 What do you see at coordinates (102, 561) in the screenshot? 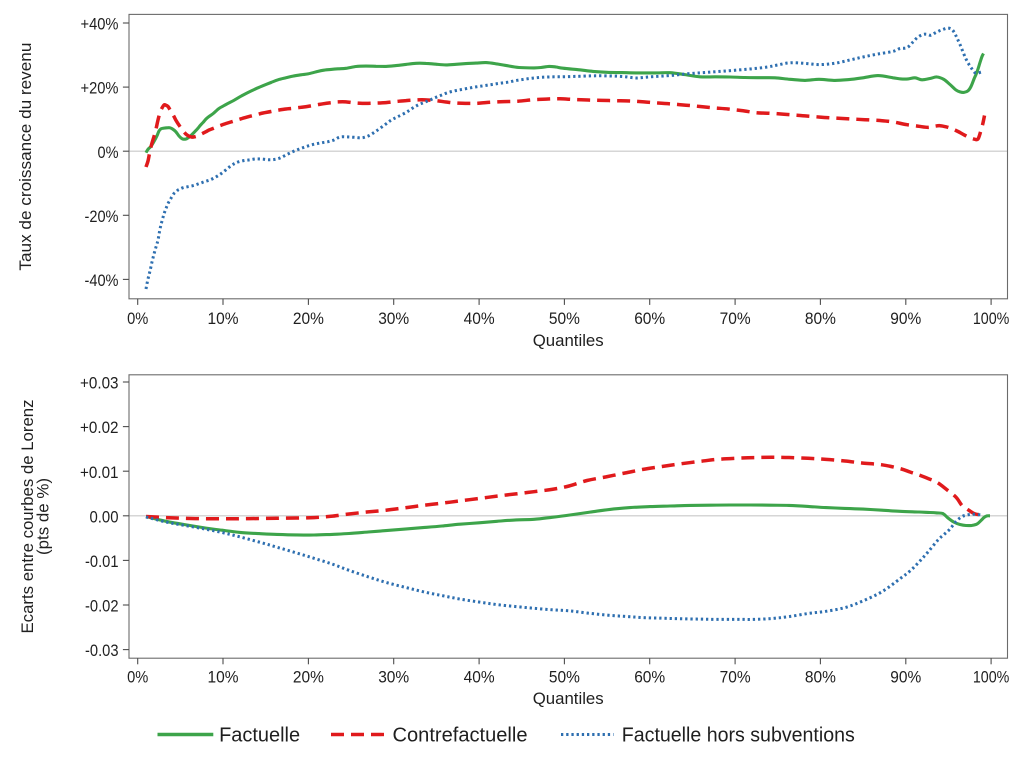
I see `svg-text: -0.01` at bounding box center [102, 561].